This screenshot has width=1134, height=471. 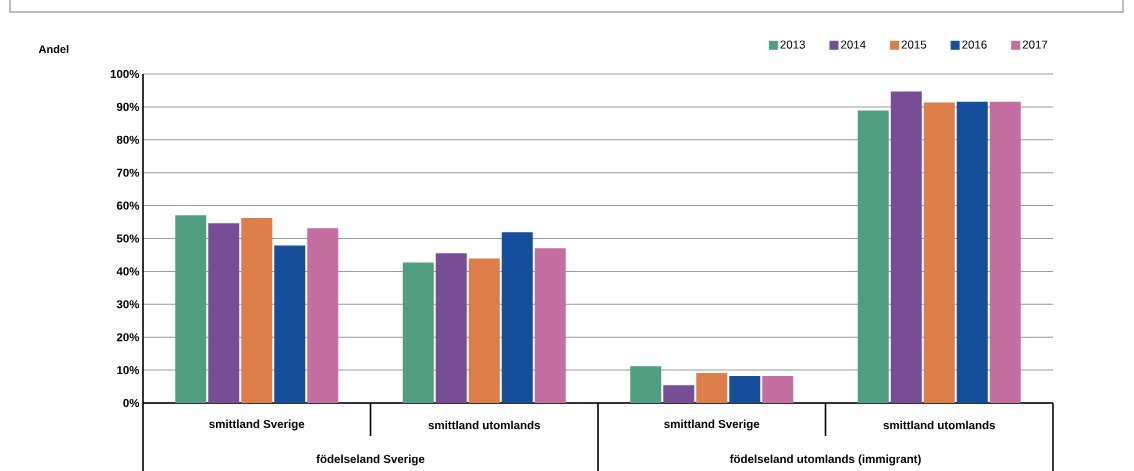 What do you see at coordinates (128, 271) in the screenshot?
I see `y-tick-label: 40%` at bounding box center [128, 271].